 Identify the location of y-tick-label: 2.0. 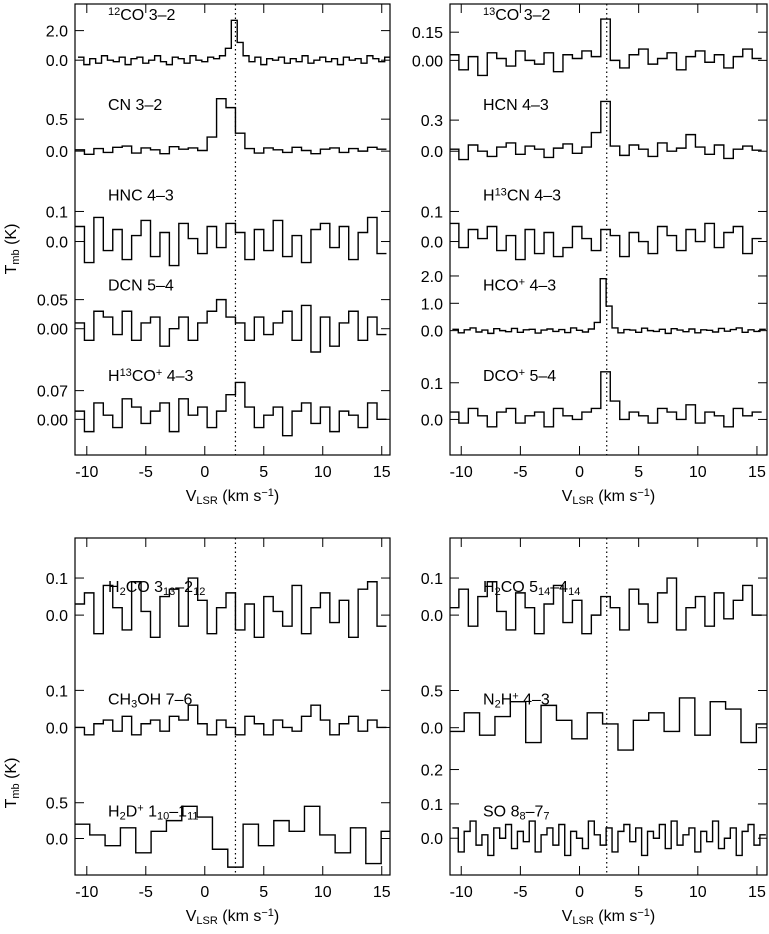
(57, 32).